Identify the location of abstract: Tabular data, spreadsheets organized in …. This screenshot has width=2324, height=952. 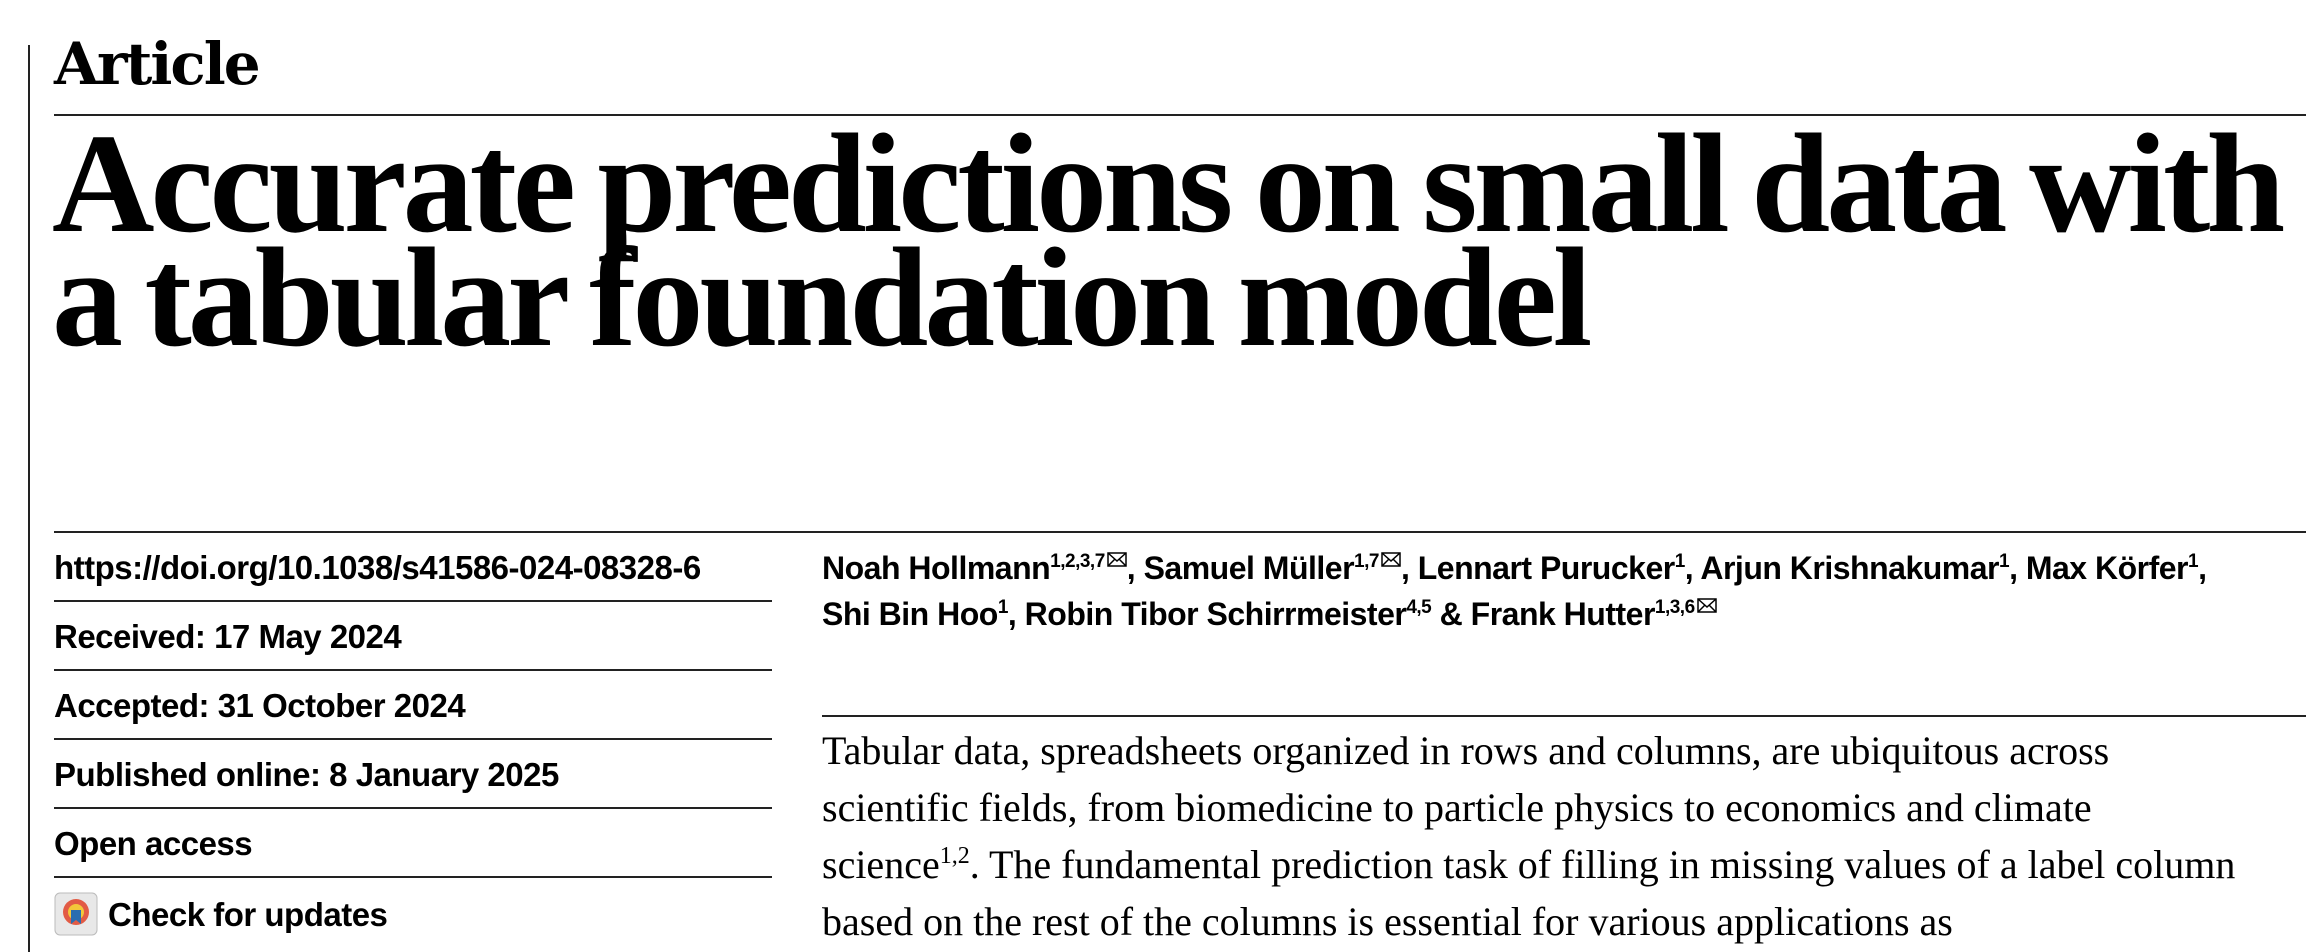
(1532, 836).